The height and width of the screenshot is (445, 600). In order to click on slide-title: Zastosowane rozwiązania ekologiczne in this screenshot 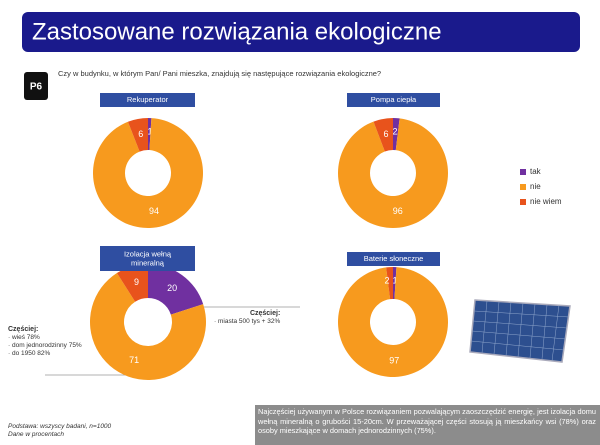, I will do `click(237, 31)`.